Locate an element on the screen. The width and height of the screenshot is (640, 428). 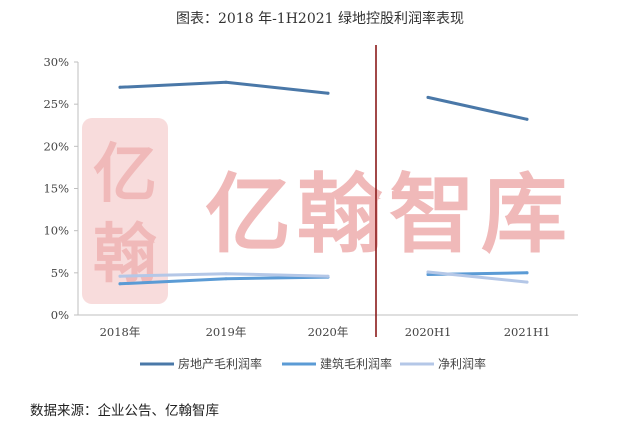
y-tick-label: 5% is located at coordinates (60, 273).